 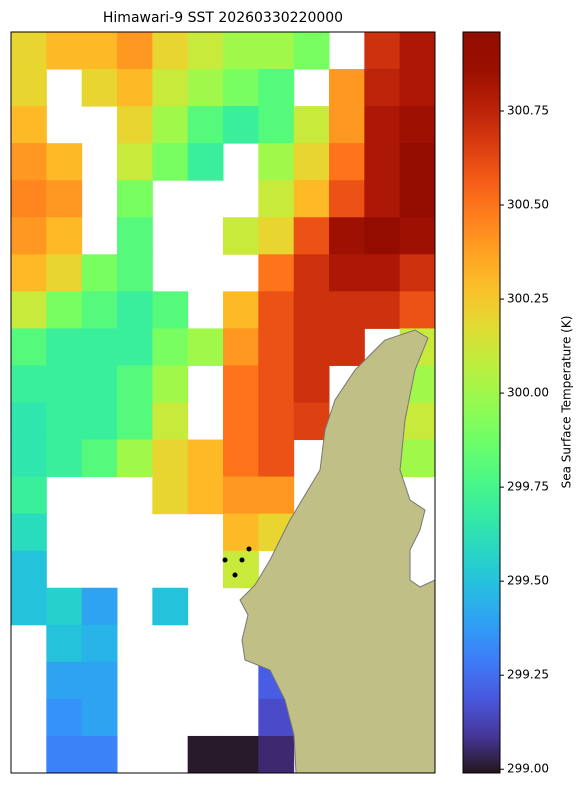 I want to click on colorbar-tick-label: 300.50, so click(x=528, y=205).